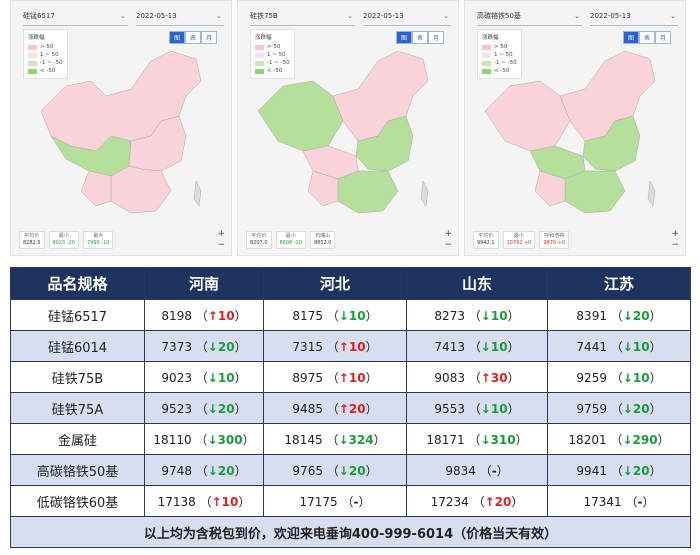  Describe the element at coordinates (350, 283) in the screenshot. I see `table-header-row: 品名规格 河南 河北 山东 江苏` at that location.